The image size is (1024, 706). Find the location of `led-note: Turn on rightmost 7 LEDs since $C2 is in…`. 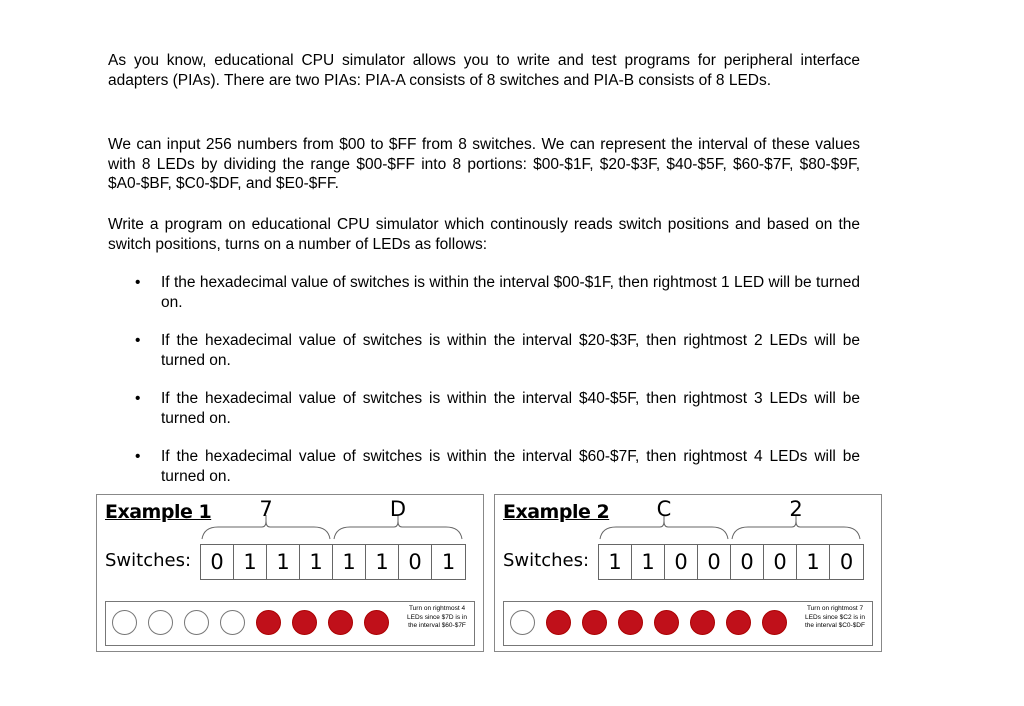

led-note: Turn on rightmost 7 LEDs since $C2 is in… is located at coordinates (835, 617).